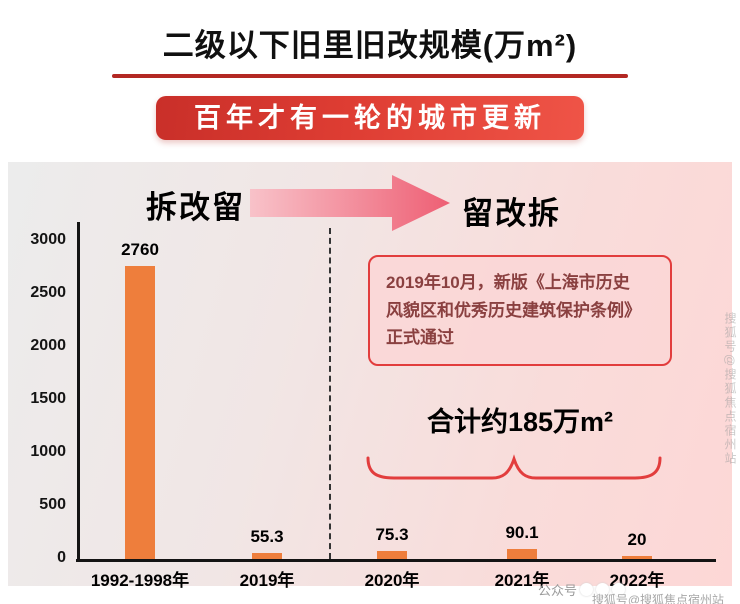  What do you see at coordinates (520, 422) in the screenshot?
I see `total-label: 合计约185万m²` at bounding box center [520, 422].